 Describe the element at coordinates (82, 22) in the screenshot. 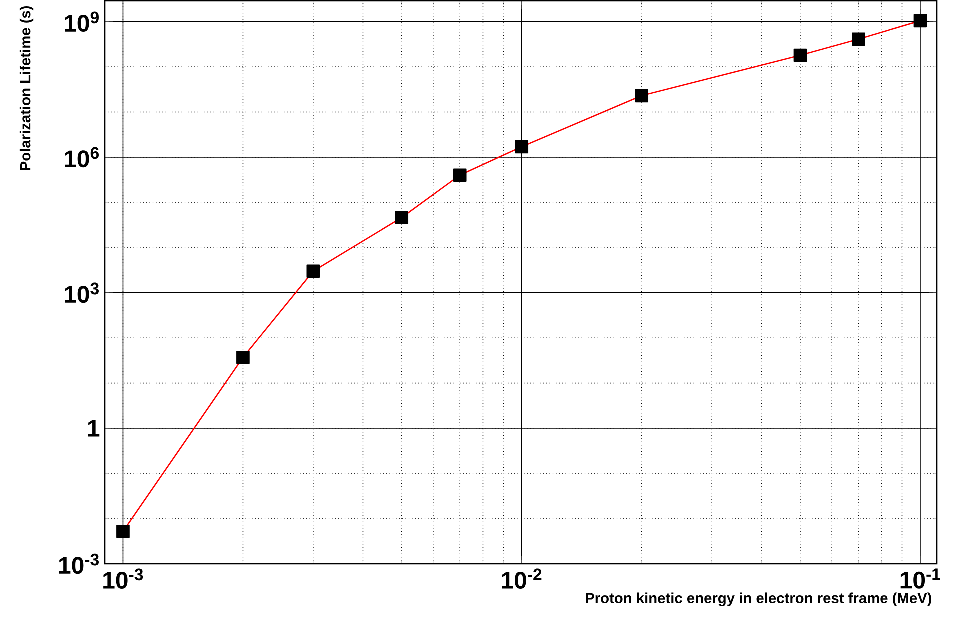

I see `y-tick-label: 10$^{9}$` at that location.